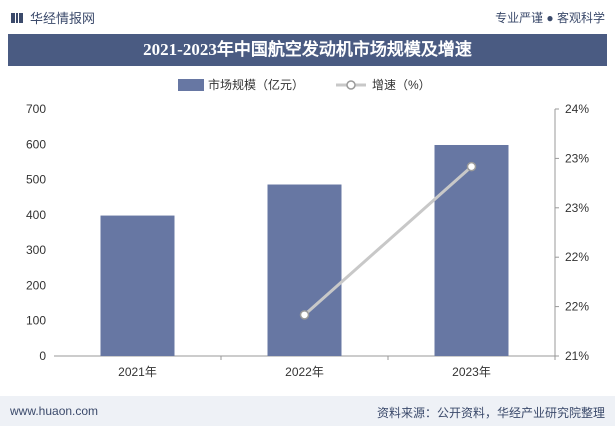  I want to click on legend: 市场规模（亿元） 增速（%）, so click(304, 84).